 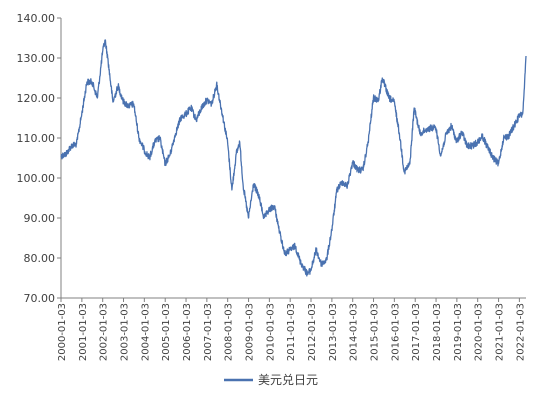 What do you see at coordinates (250, 332) in the screenshot?
I see `x-tick-label: 2009-01-03` at bounding box center [250, 332].